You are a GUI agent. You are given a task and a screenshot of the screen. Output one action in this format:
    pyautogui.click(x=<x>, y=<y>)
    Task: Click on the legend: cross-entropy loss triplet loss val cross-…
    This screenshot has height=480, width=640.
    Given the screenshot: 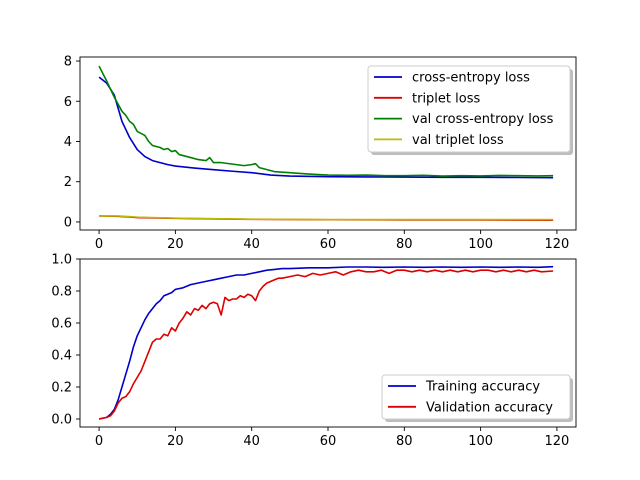 What is the action you would take?
    pyautogui.click(x=470, y=110)
    